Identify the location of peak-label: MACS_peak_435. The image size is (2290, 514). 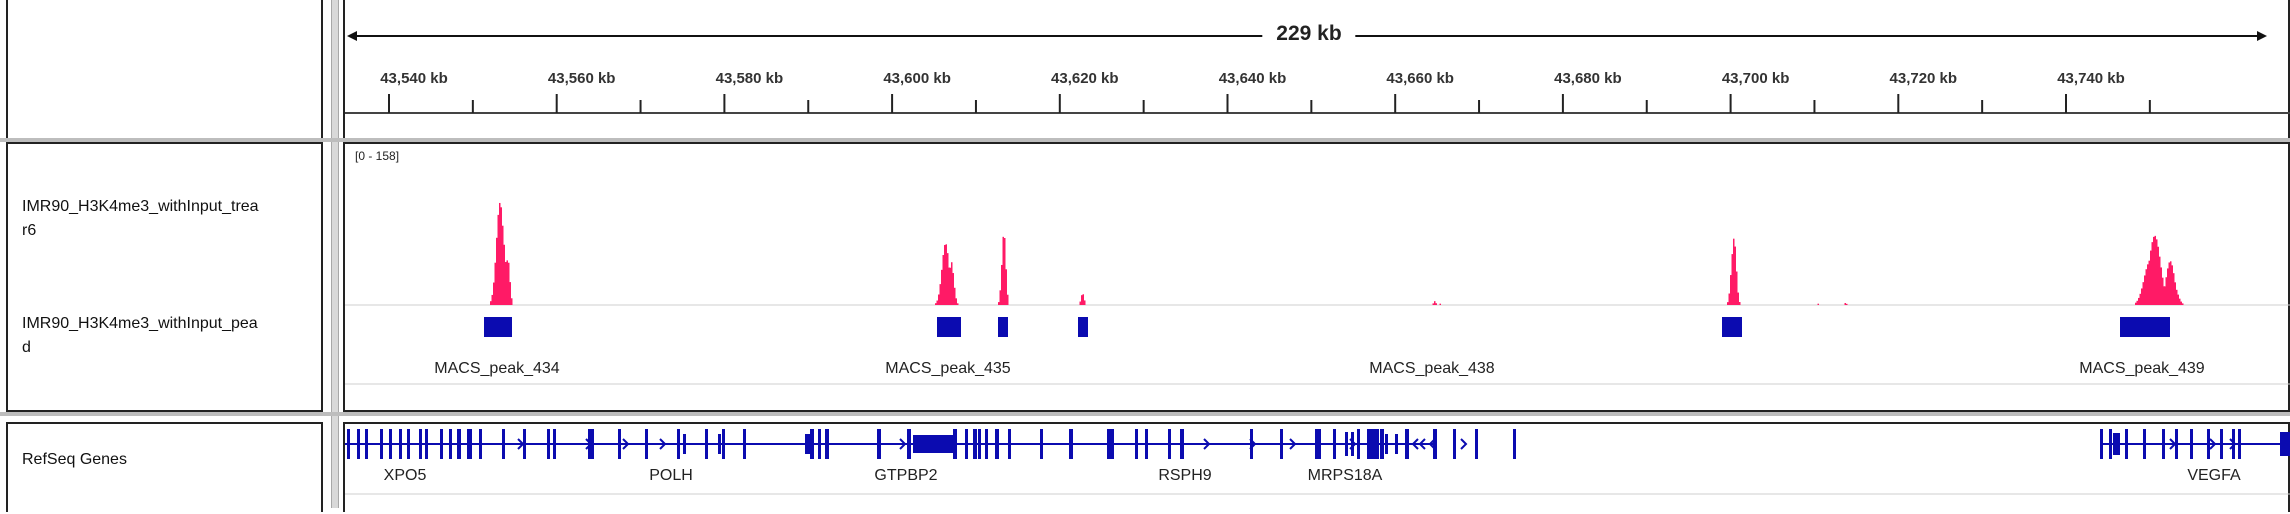
(948, 368).